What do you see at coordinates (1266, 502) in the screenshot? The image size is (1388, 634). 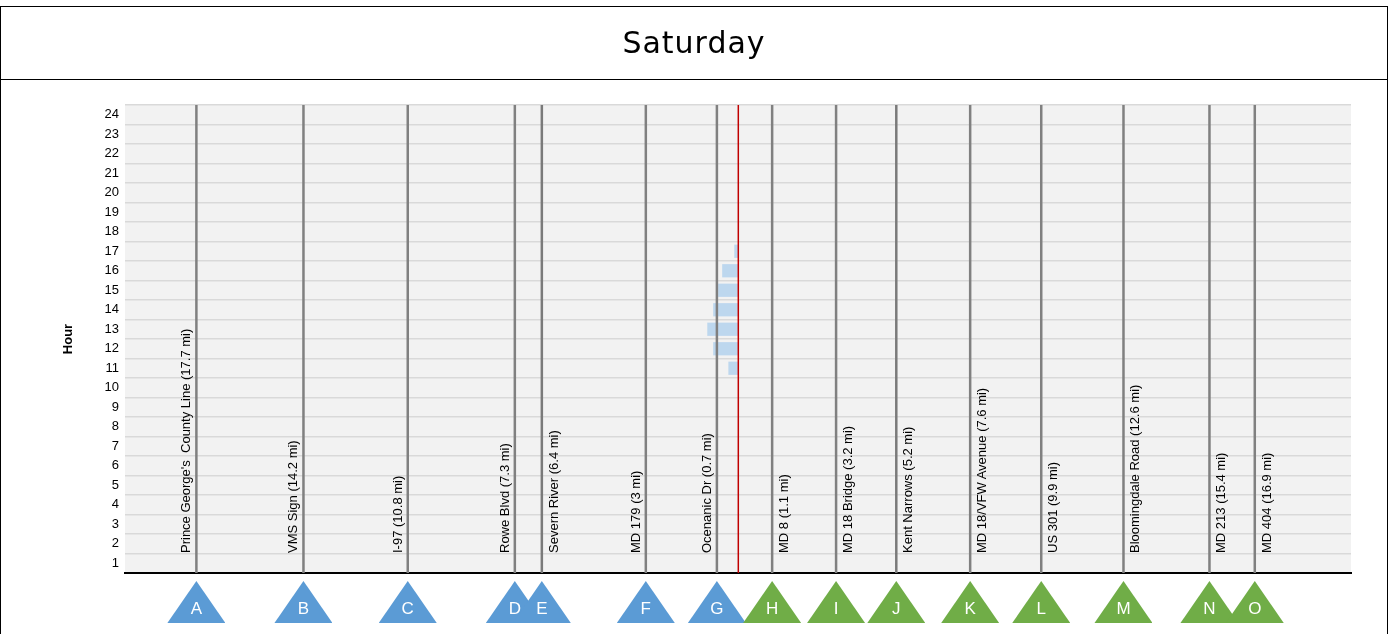 I see `ref-line-label: MD 404 (16.9 mi)` at bounding box center [1266, 502].